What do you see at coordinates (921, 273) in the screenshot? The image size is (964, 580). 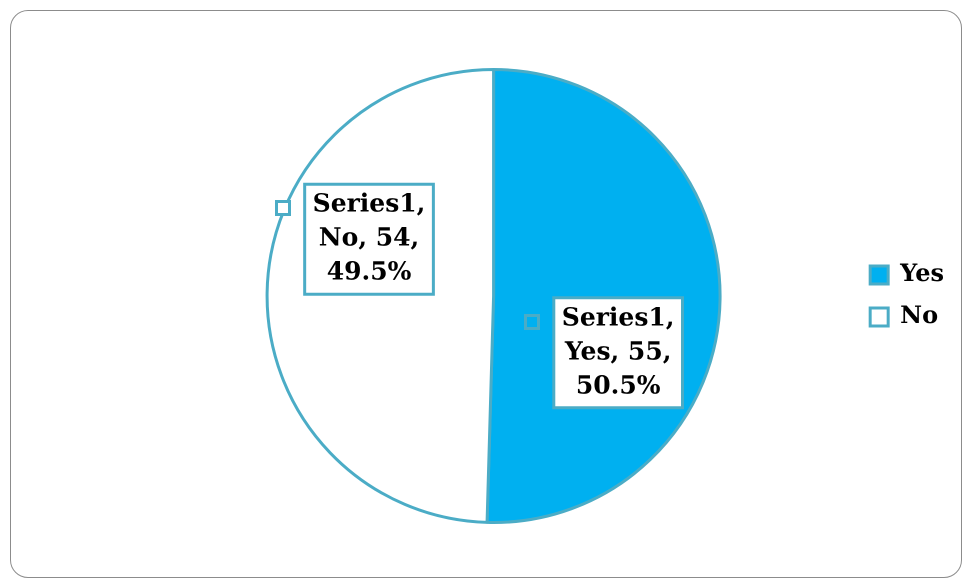 I see `legend-label: Yes` at bounding box center [921, 273].